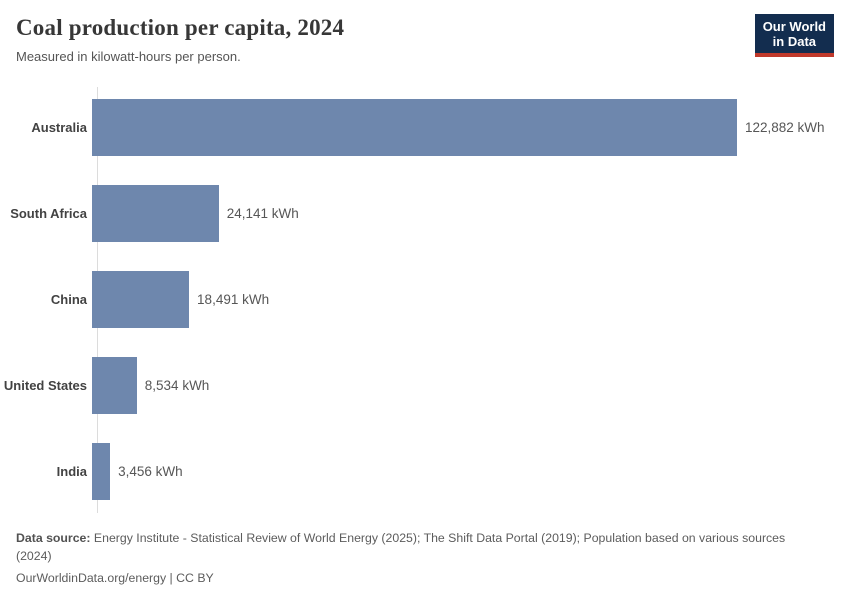 The height and width of the screenshot is (600, 850). I want to click on chart-subtitle: Measured in kilowatt-hours per person., so click(128, 56).